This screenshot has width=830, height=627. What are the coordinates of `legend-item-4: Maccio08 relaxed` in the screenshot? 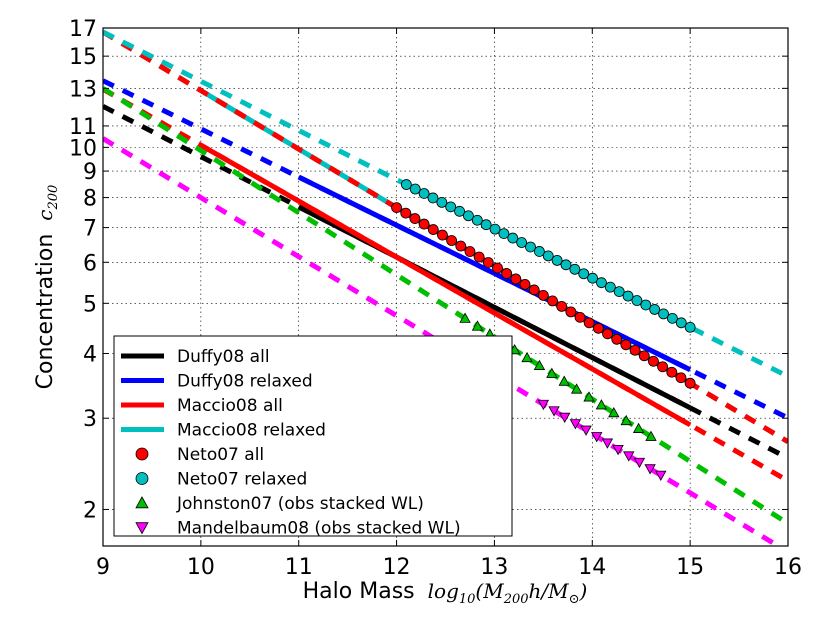 It's located at (223, 431).